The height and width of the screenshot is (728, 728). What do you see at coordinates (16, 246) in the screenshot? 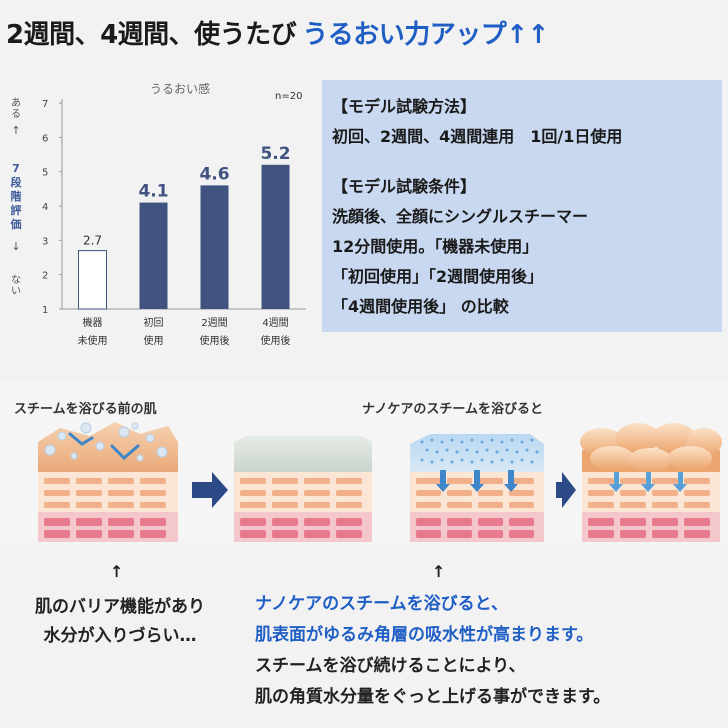
I see `arrow-down-icon: ↓` at bounding box center [16, 246].